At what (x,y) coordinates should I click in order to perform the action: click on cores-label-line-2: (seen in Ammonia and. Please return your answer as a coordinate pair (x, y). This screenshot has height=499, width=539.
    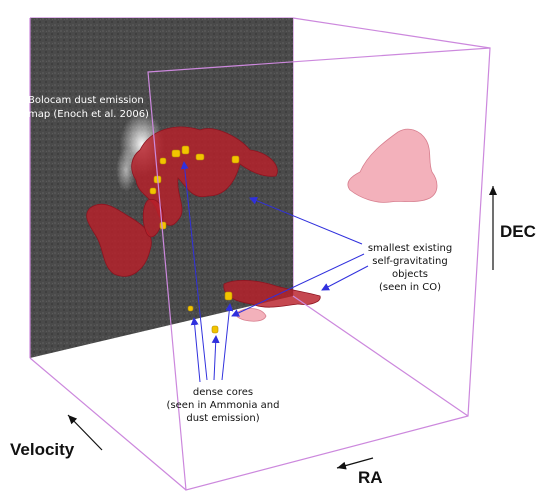
    Looking at the image, I should click on (223, 405).